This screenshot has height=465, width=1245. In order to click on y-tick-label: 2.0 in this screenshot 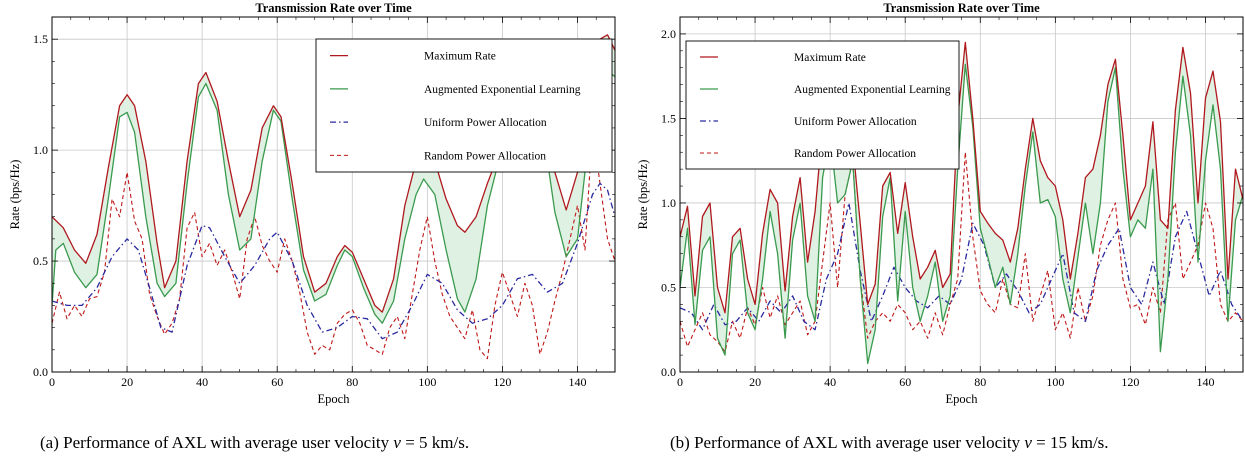, I will do `click(668, 34)`.